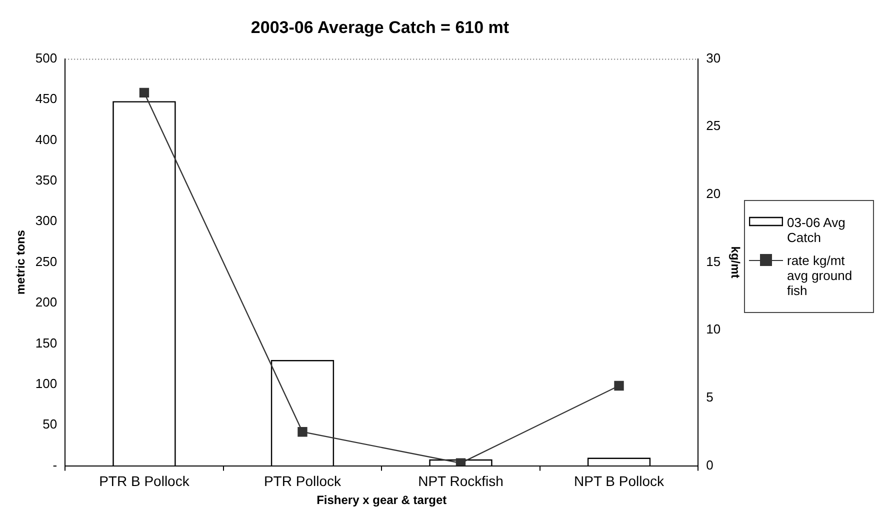 The width and height of the screenshot is (882, 518). What do you see at coordinates (46, 342) in the screenshot?
I see `y-tick-label: 150` at bounding box center [46, 342].